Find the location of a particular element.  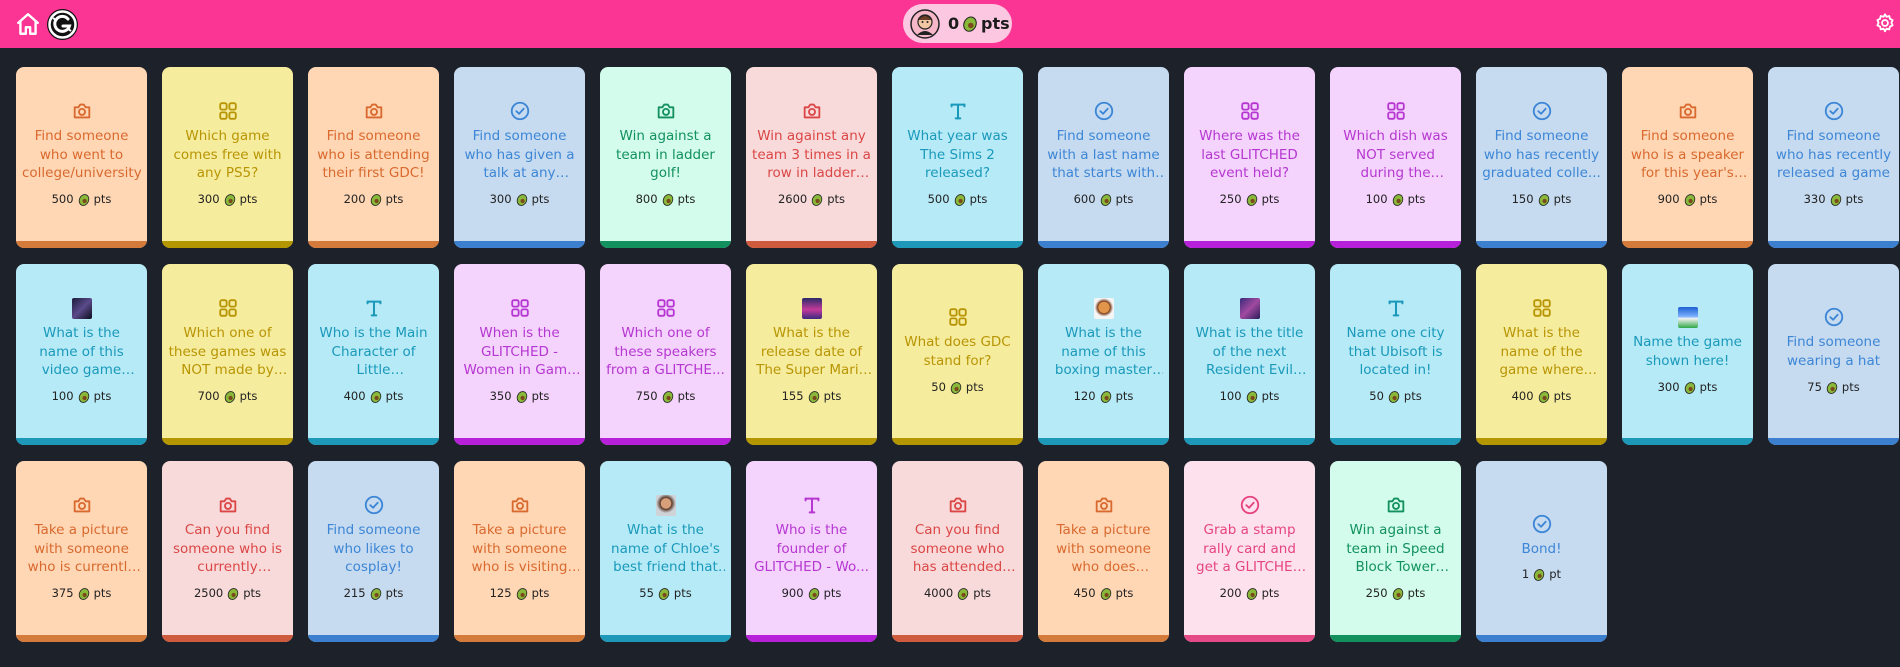

points-badge: 0 pts is located at coordinates (957, 23).